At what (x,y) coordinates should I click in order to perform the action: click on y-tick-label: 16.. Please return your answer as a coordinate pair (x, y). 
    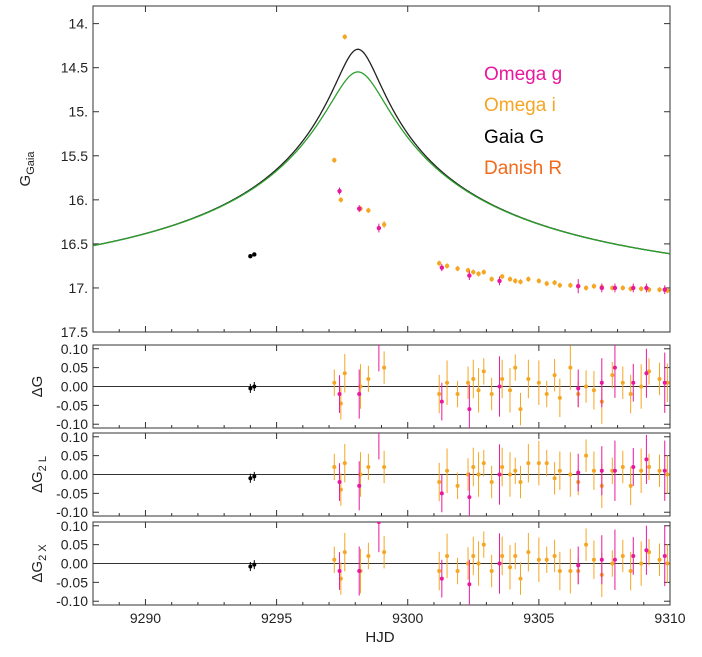
    Looking at the image, I should click on (78, 200).